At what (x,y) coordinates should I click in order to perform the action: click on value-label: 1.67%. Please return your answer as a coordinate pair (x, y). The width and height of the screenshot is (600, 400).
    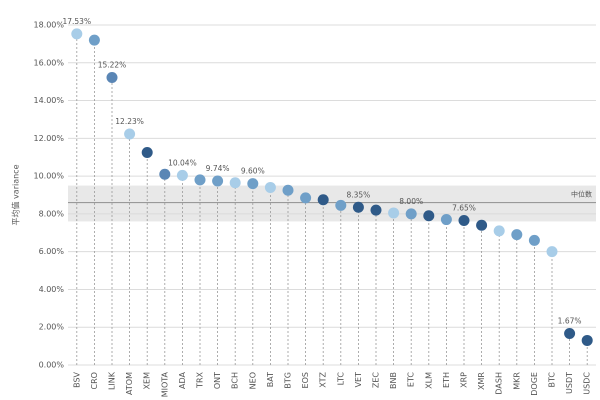
    Looking at the image, I should click on (570, 320).